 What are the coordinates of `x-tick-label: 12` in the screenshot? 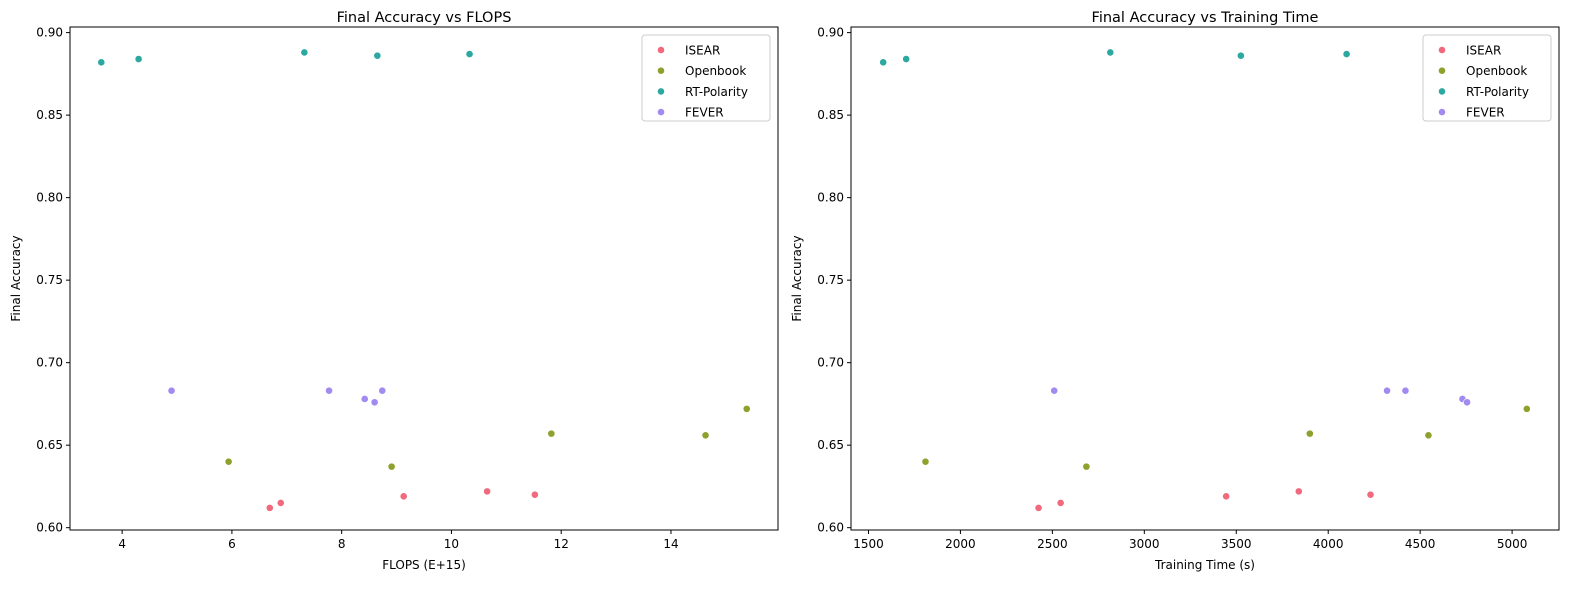 It's located at (561, 544).